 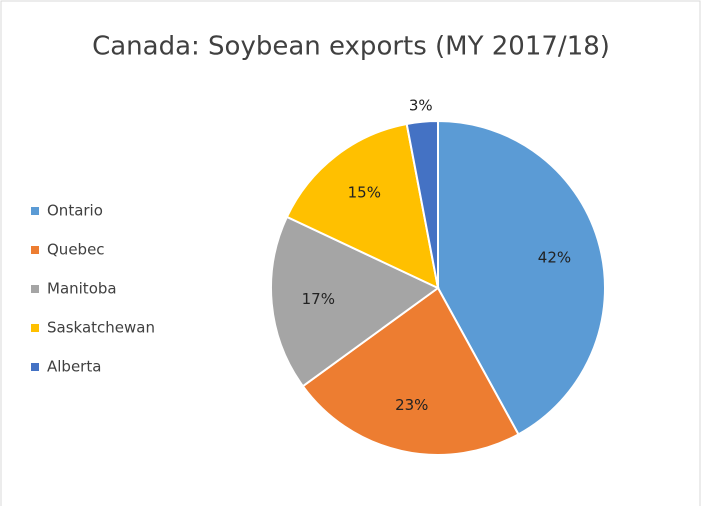 What do you see at coordinates (364, 192) in the screenshot?
I see `data-label: 15%` at bounding box center [364, 192].